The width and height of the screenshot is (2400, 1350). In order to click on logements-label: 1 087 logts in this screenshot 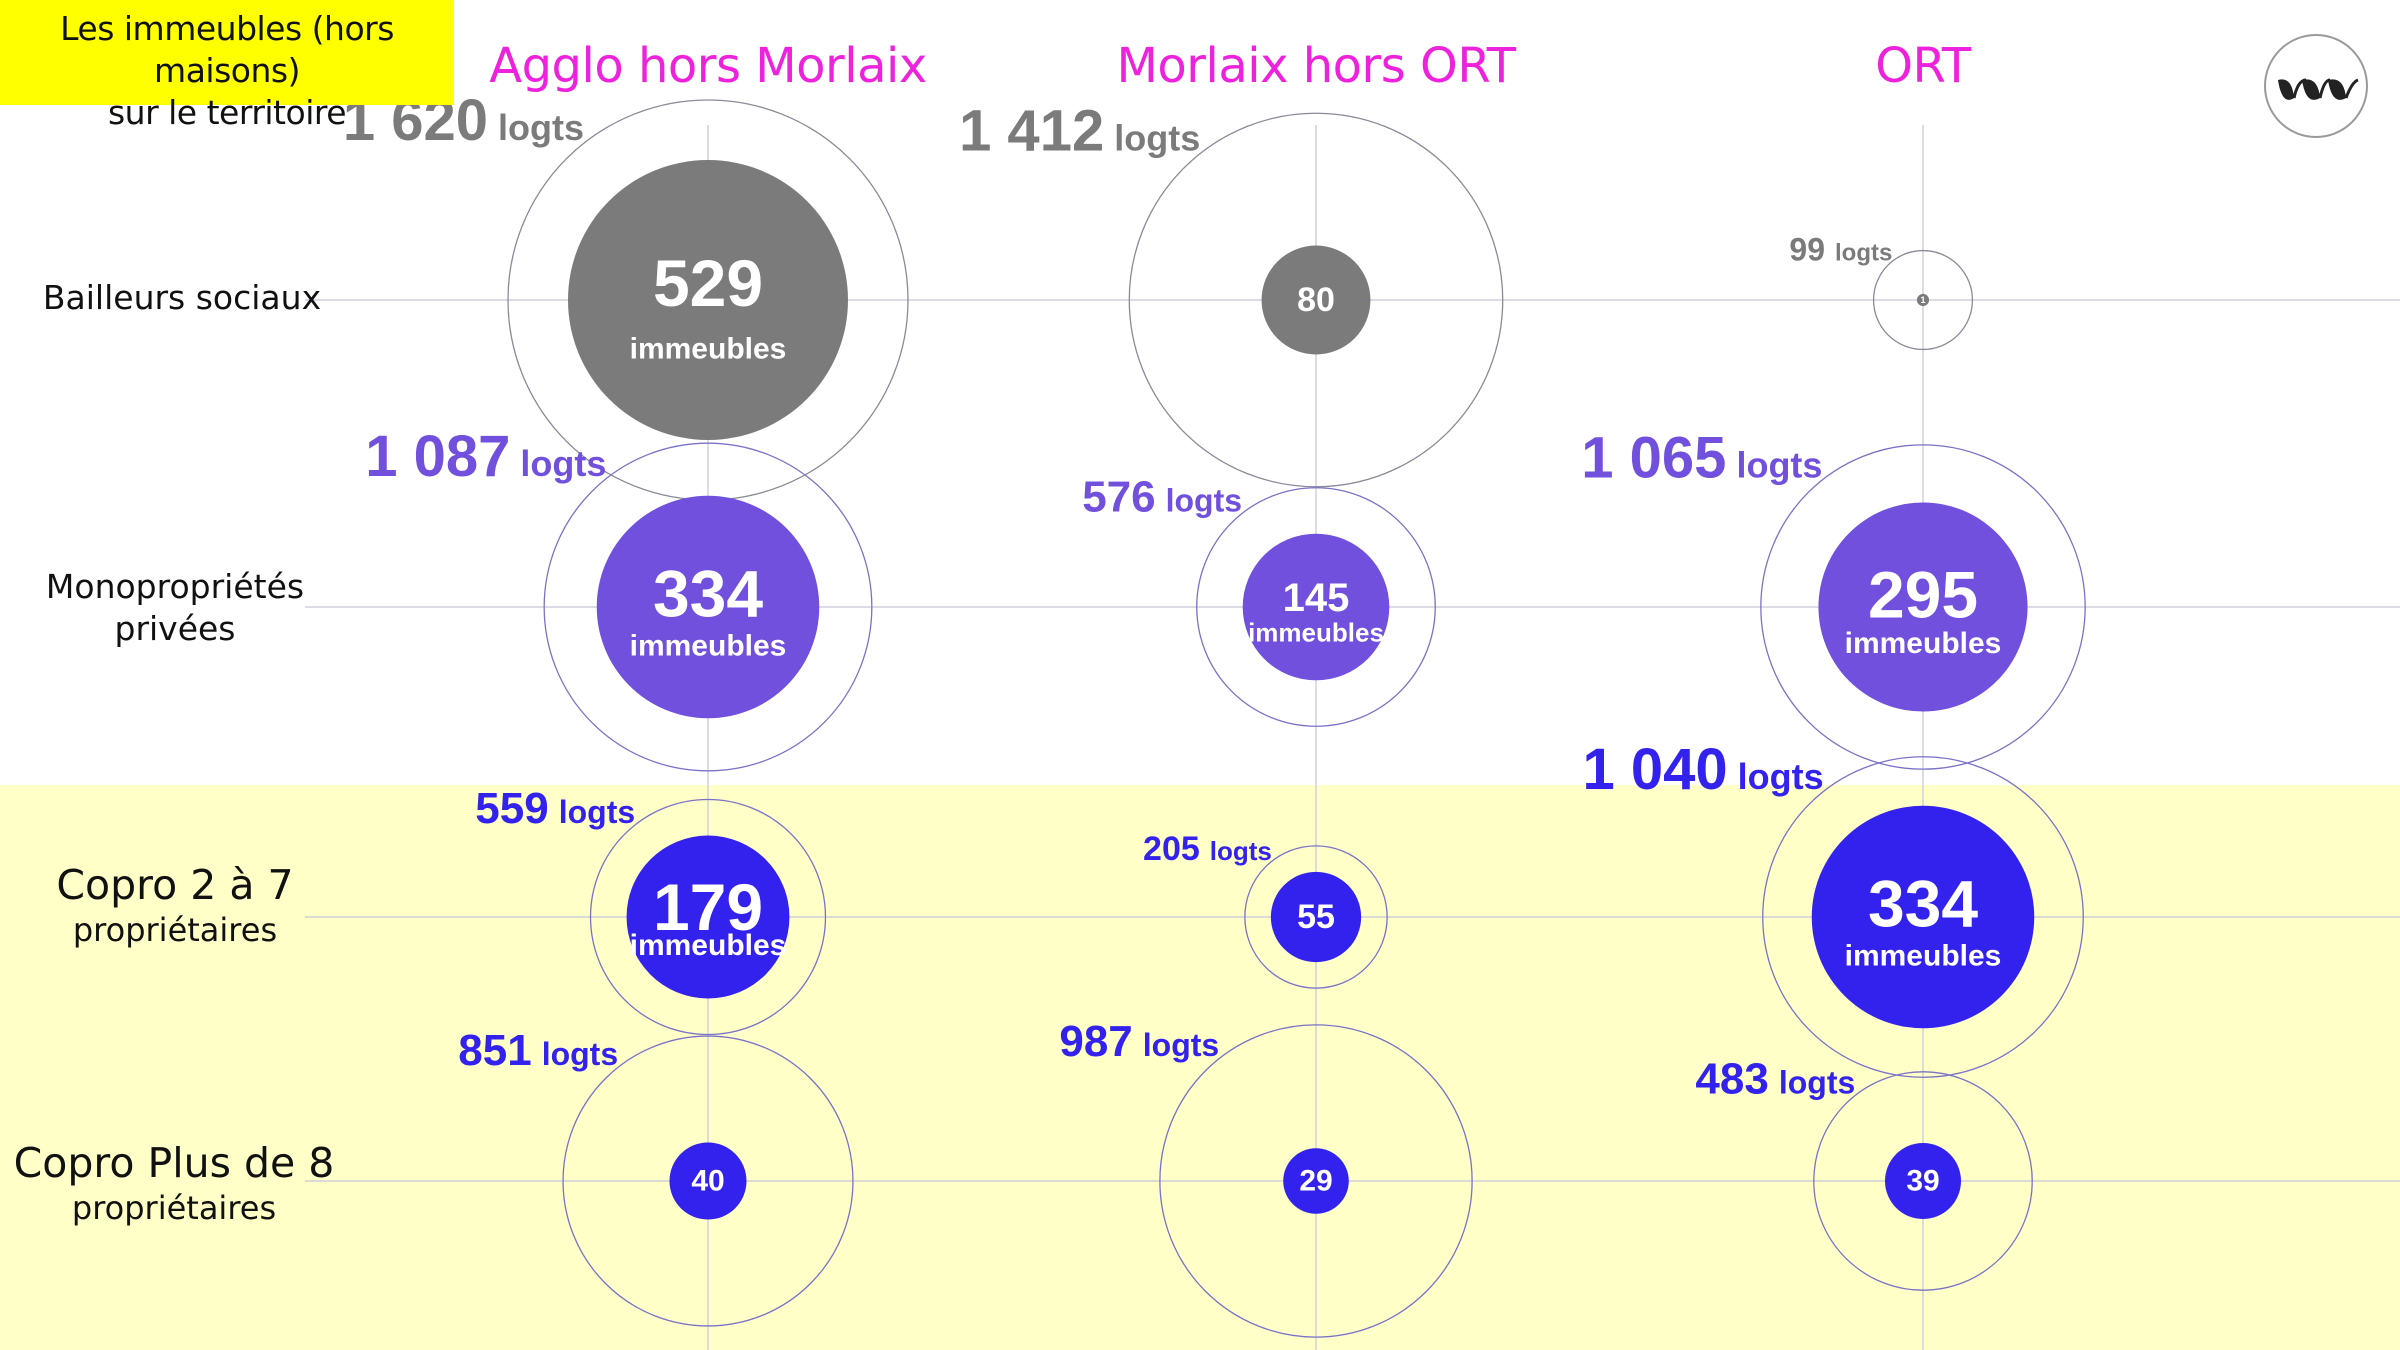, I will do `click(485, 456)`.